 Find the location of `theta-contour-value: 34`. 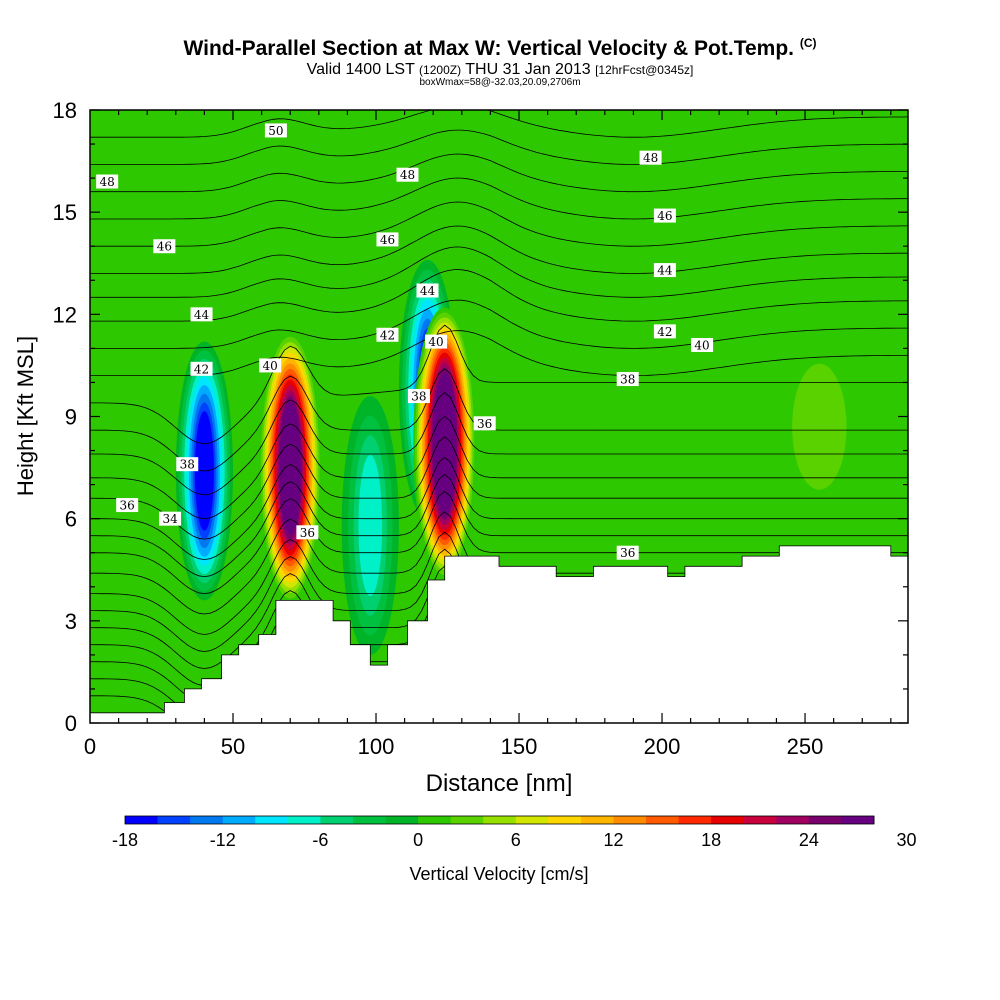

theta-contour-value: 34 is located at coordinates (170, 519).